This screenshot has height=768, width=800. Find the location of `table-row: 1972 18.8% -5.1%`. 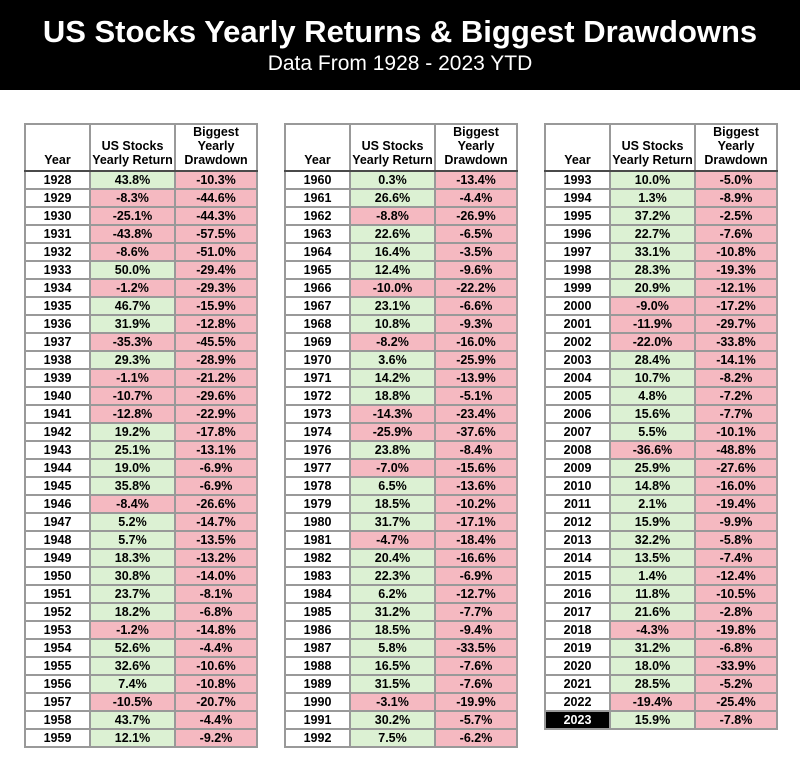

table-row: 1972 18.8% -5.1% is located at coordinates (401, 396).